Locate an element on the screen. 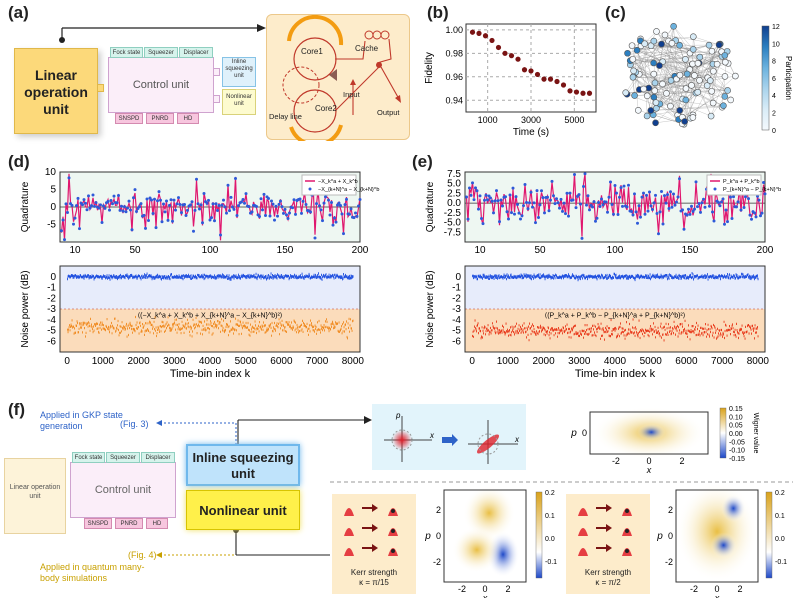 Image resolution: width=793 pixels, height=599 pixels. nonlinear-unit: Nonlinear unit is located at coordinates (243, 510).